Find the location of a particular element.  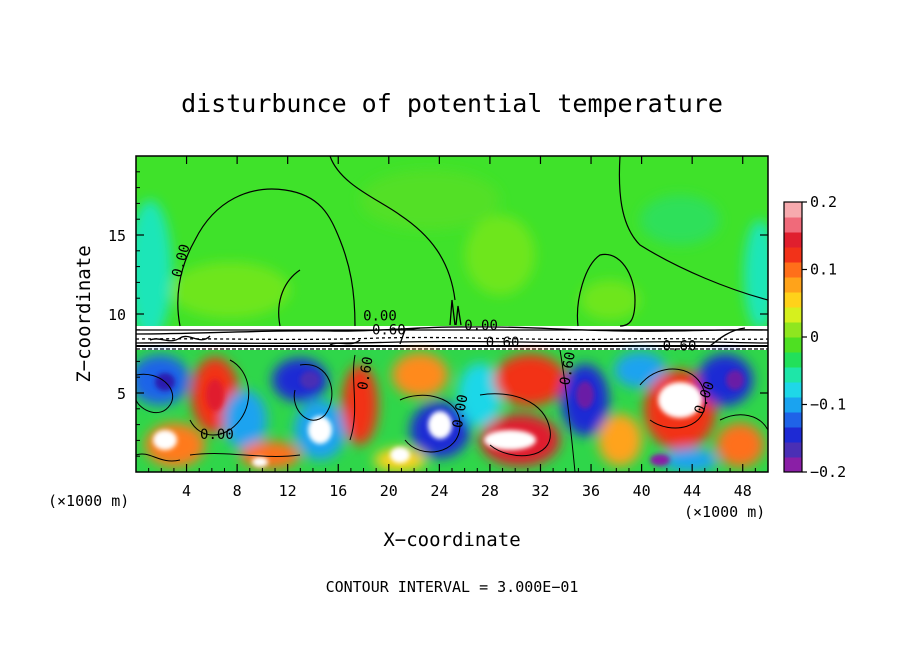

y-tick-label: 10 is located at coordinates (117, 315).